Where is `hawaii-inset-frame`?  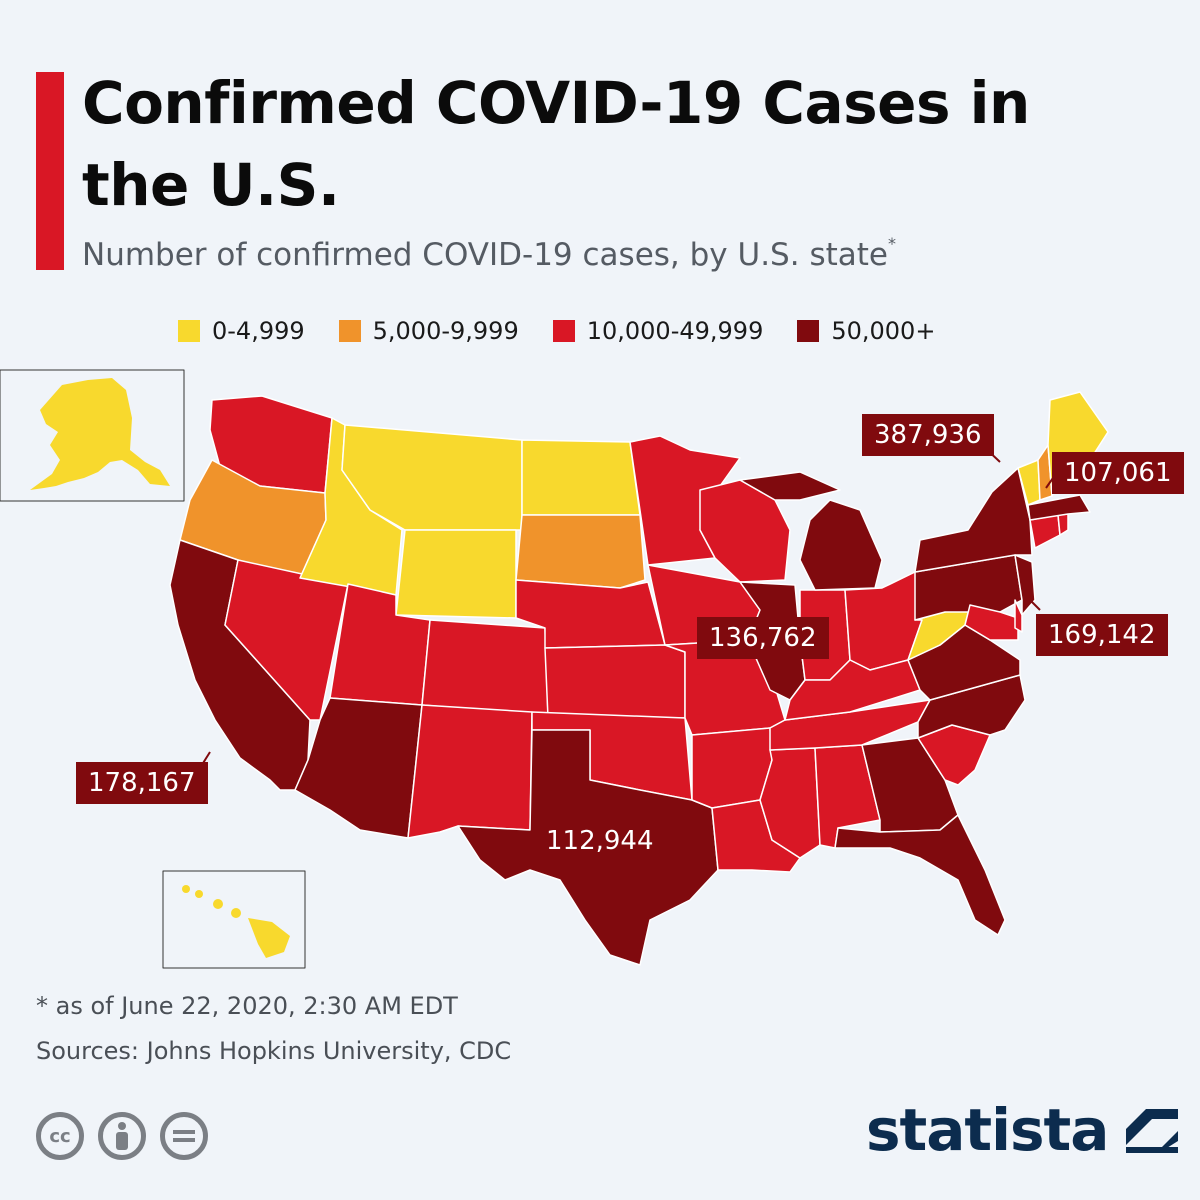 hawaii-inset-frame is located at coordinates (234, 919).